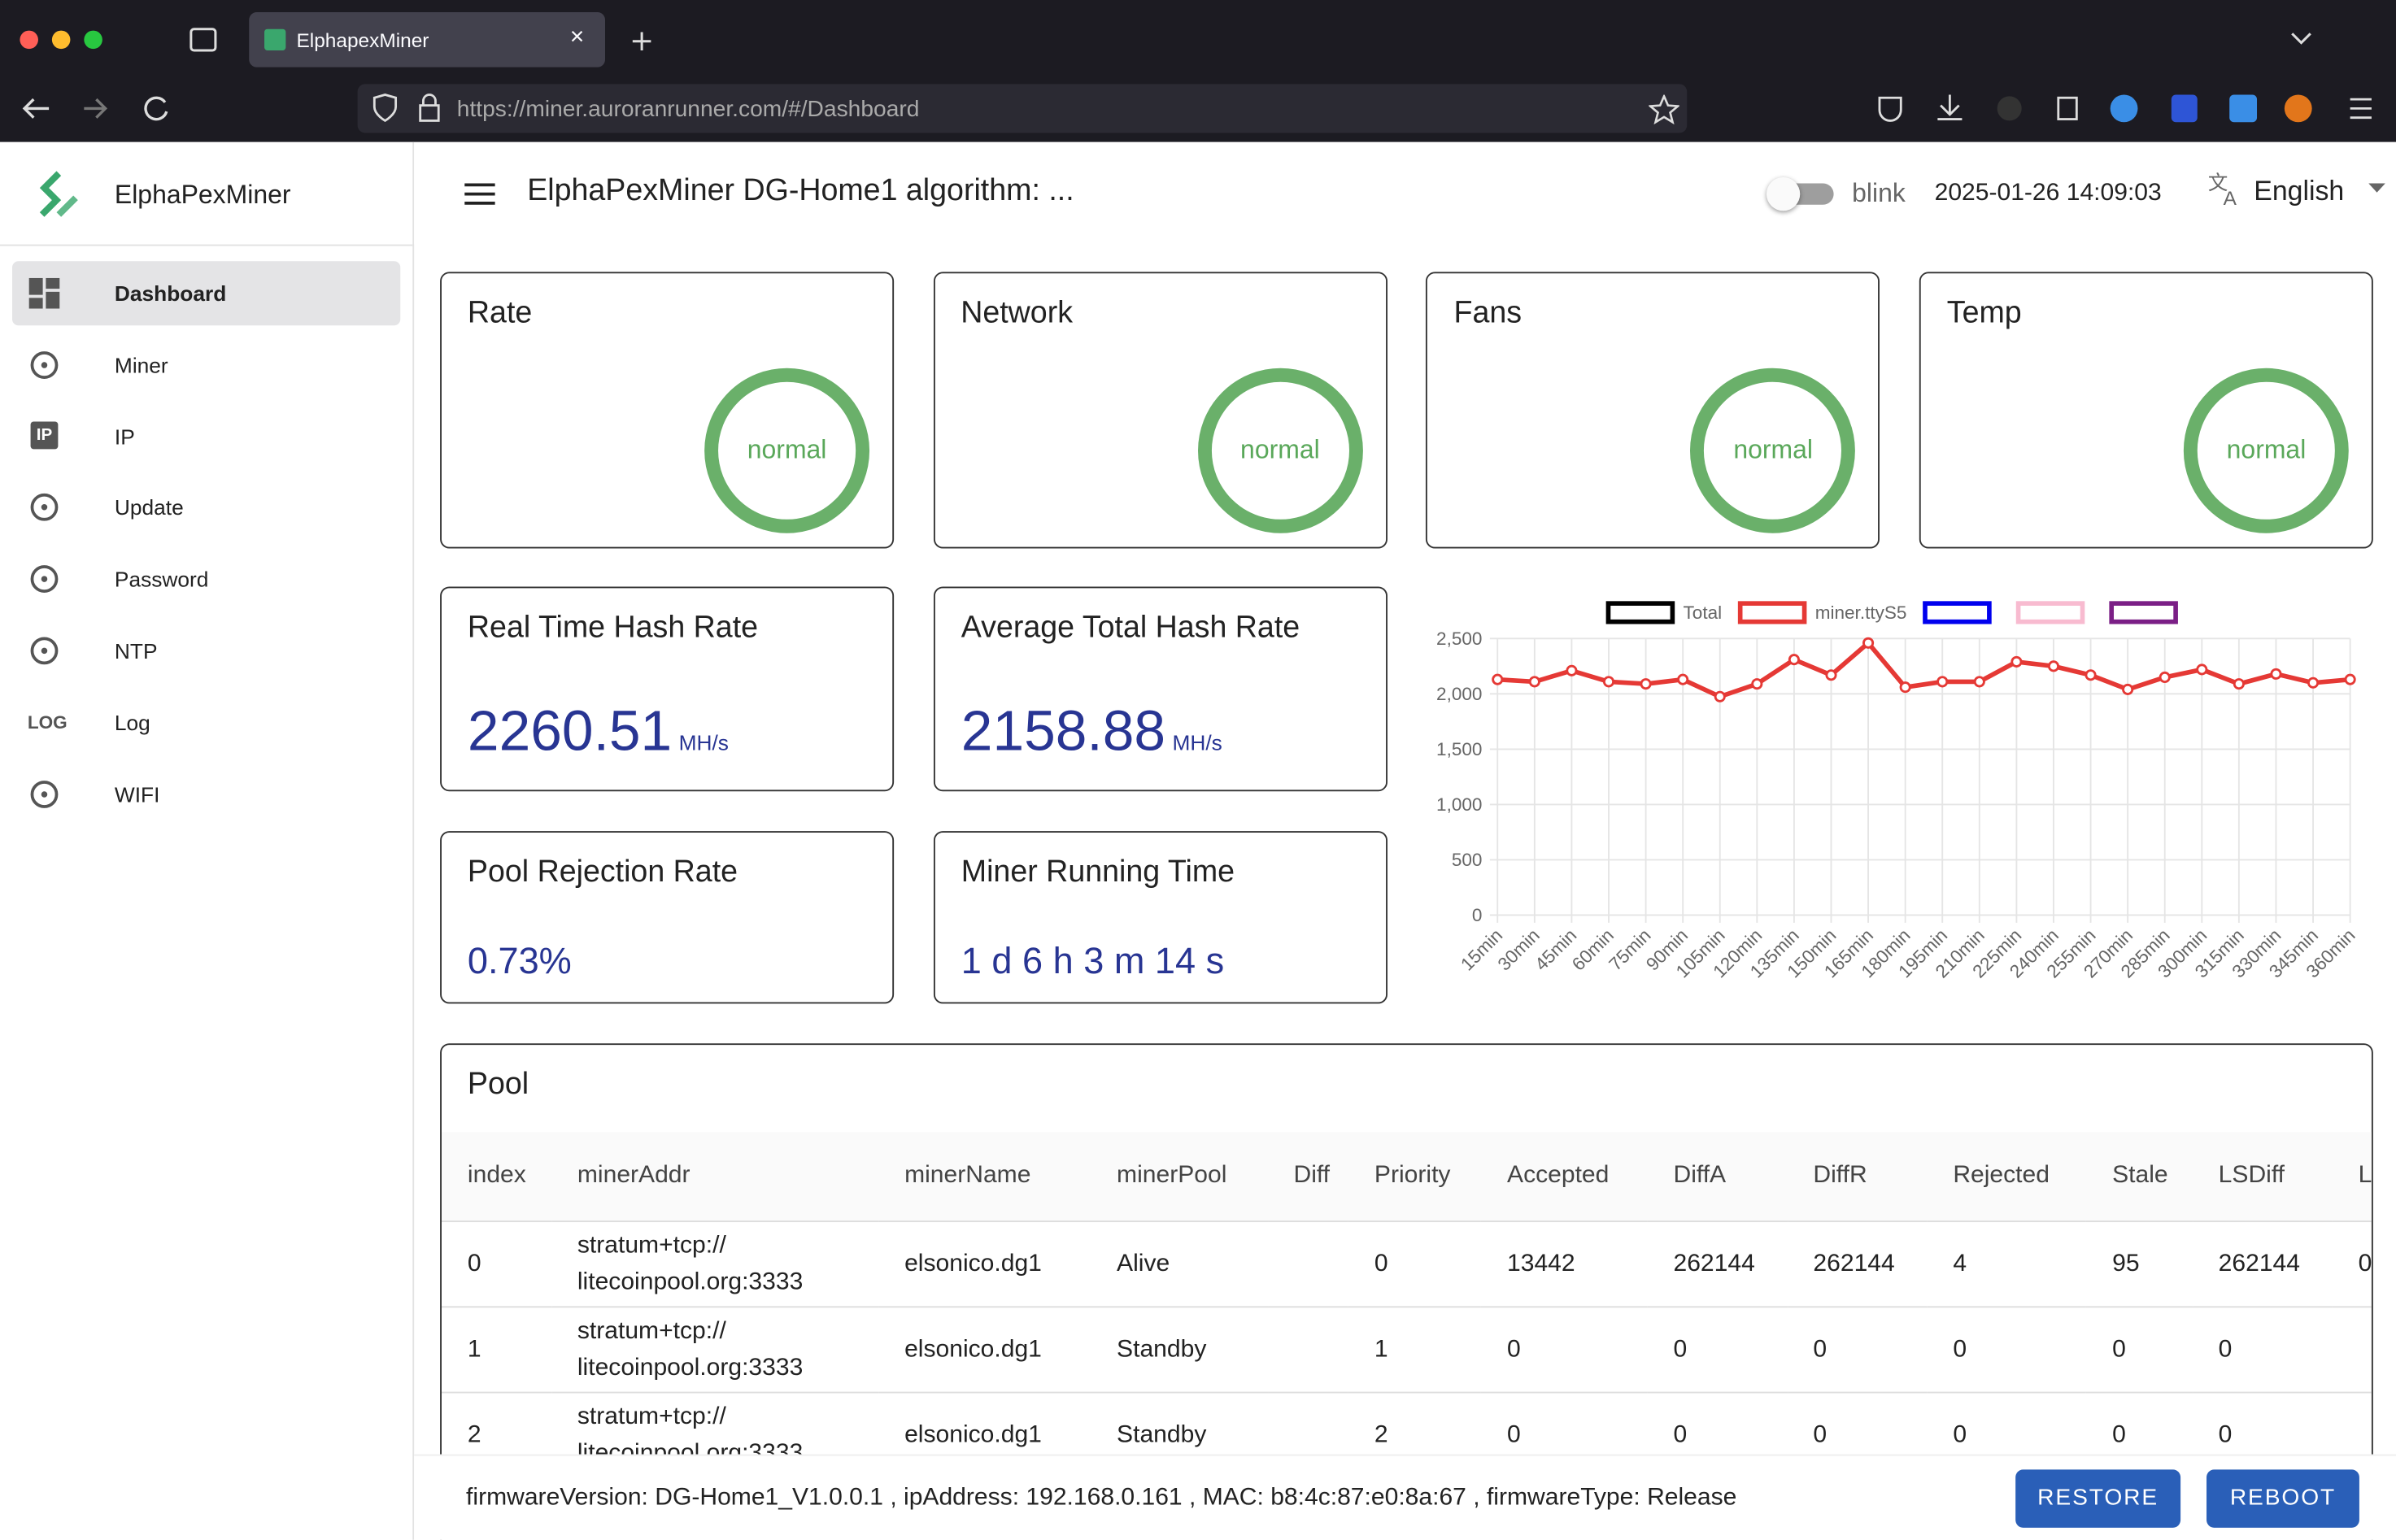 This screenshot has height=1540, width=2396. I want to click on decoration: 文A, so click(2222, 190).